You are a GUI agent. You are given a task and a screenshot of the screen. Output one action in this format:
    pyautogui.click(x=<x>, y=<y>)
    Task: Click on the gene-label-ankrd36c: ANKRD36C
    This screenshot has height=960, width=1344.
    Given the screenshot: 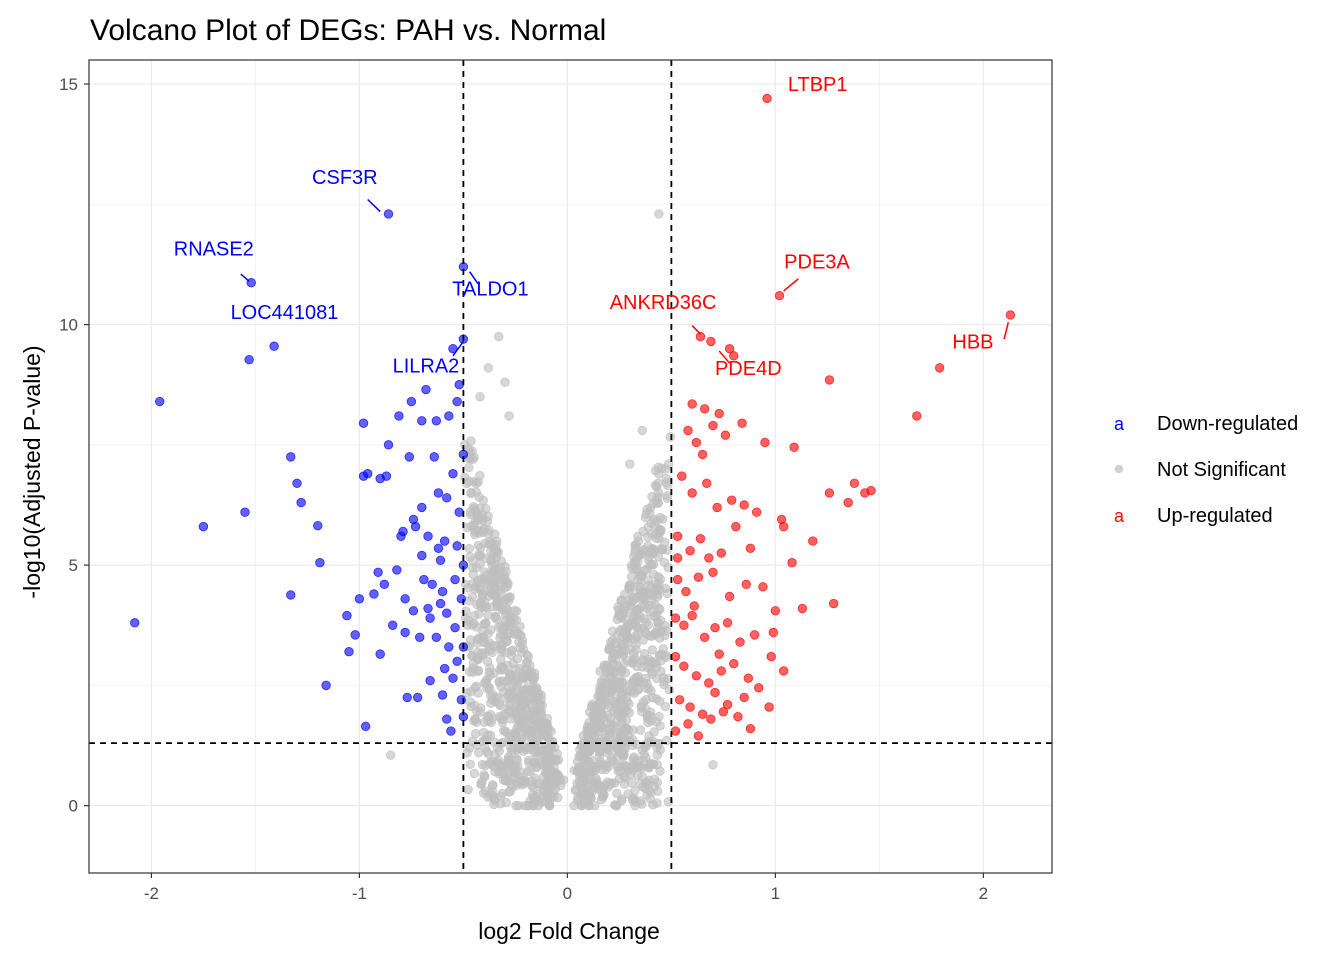 What is the action you would take?
    pyautogui.click(x=663, y=303)
    